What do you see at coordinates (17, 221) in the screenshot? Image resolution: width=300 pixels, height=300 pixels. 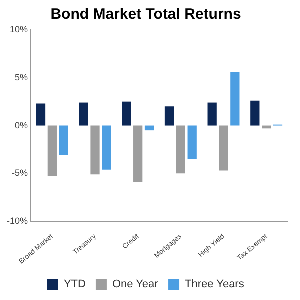 I see `y-tick-label: -10%` at bounding box center [17, 221].